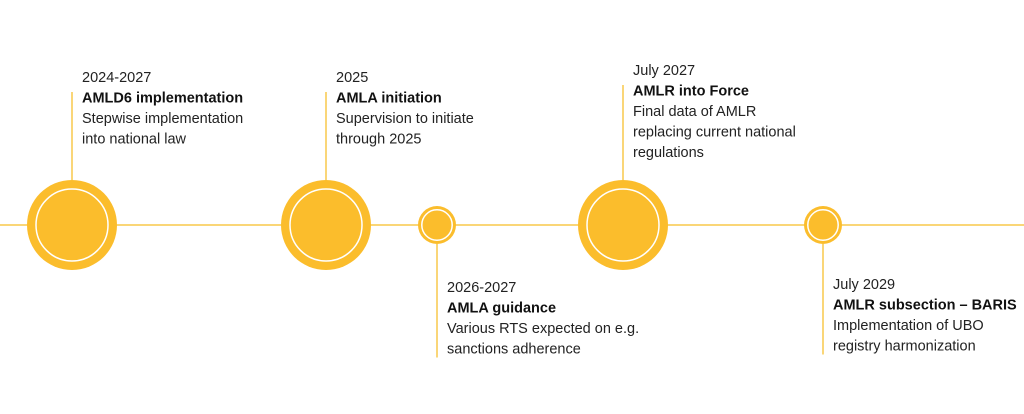 The image size is (1024, 414). Describe the element at coordinates (904, 346) in the screenshot. I see `event-description: registry harmonization` at that location.